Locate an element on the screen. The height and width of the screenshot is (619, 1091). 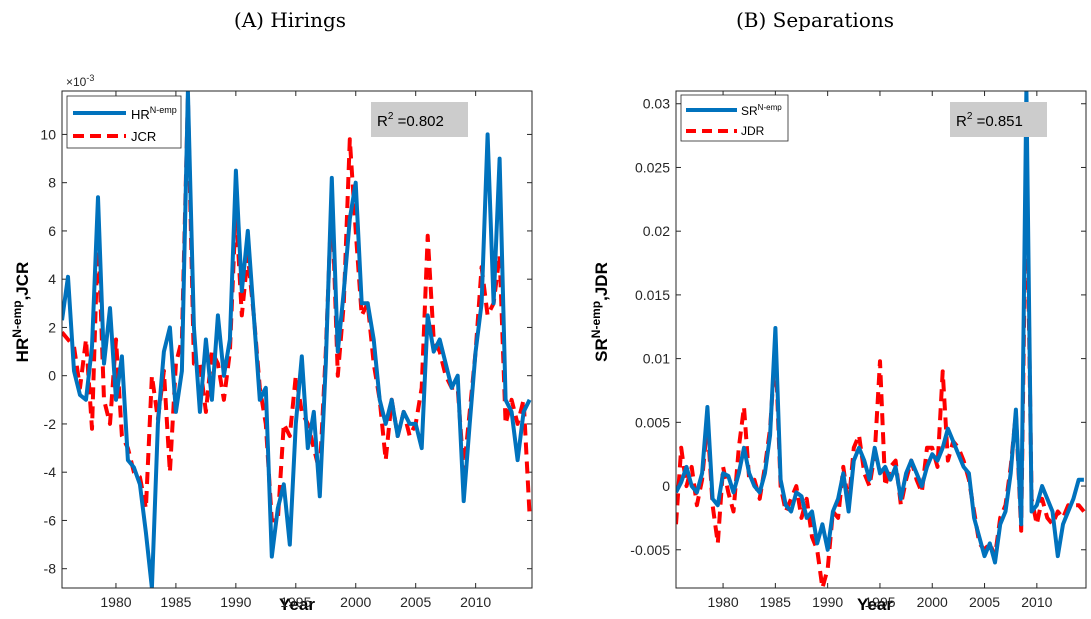
hirings-ylabel-sup: N-emp is located at coordinates (17, 318).